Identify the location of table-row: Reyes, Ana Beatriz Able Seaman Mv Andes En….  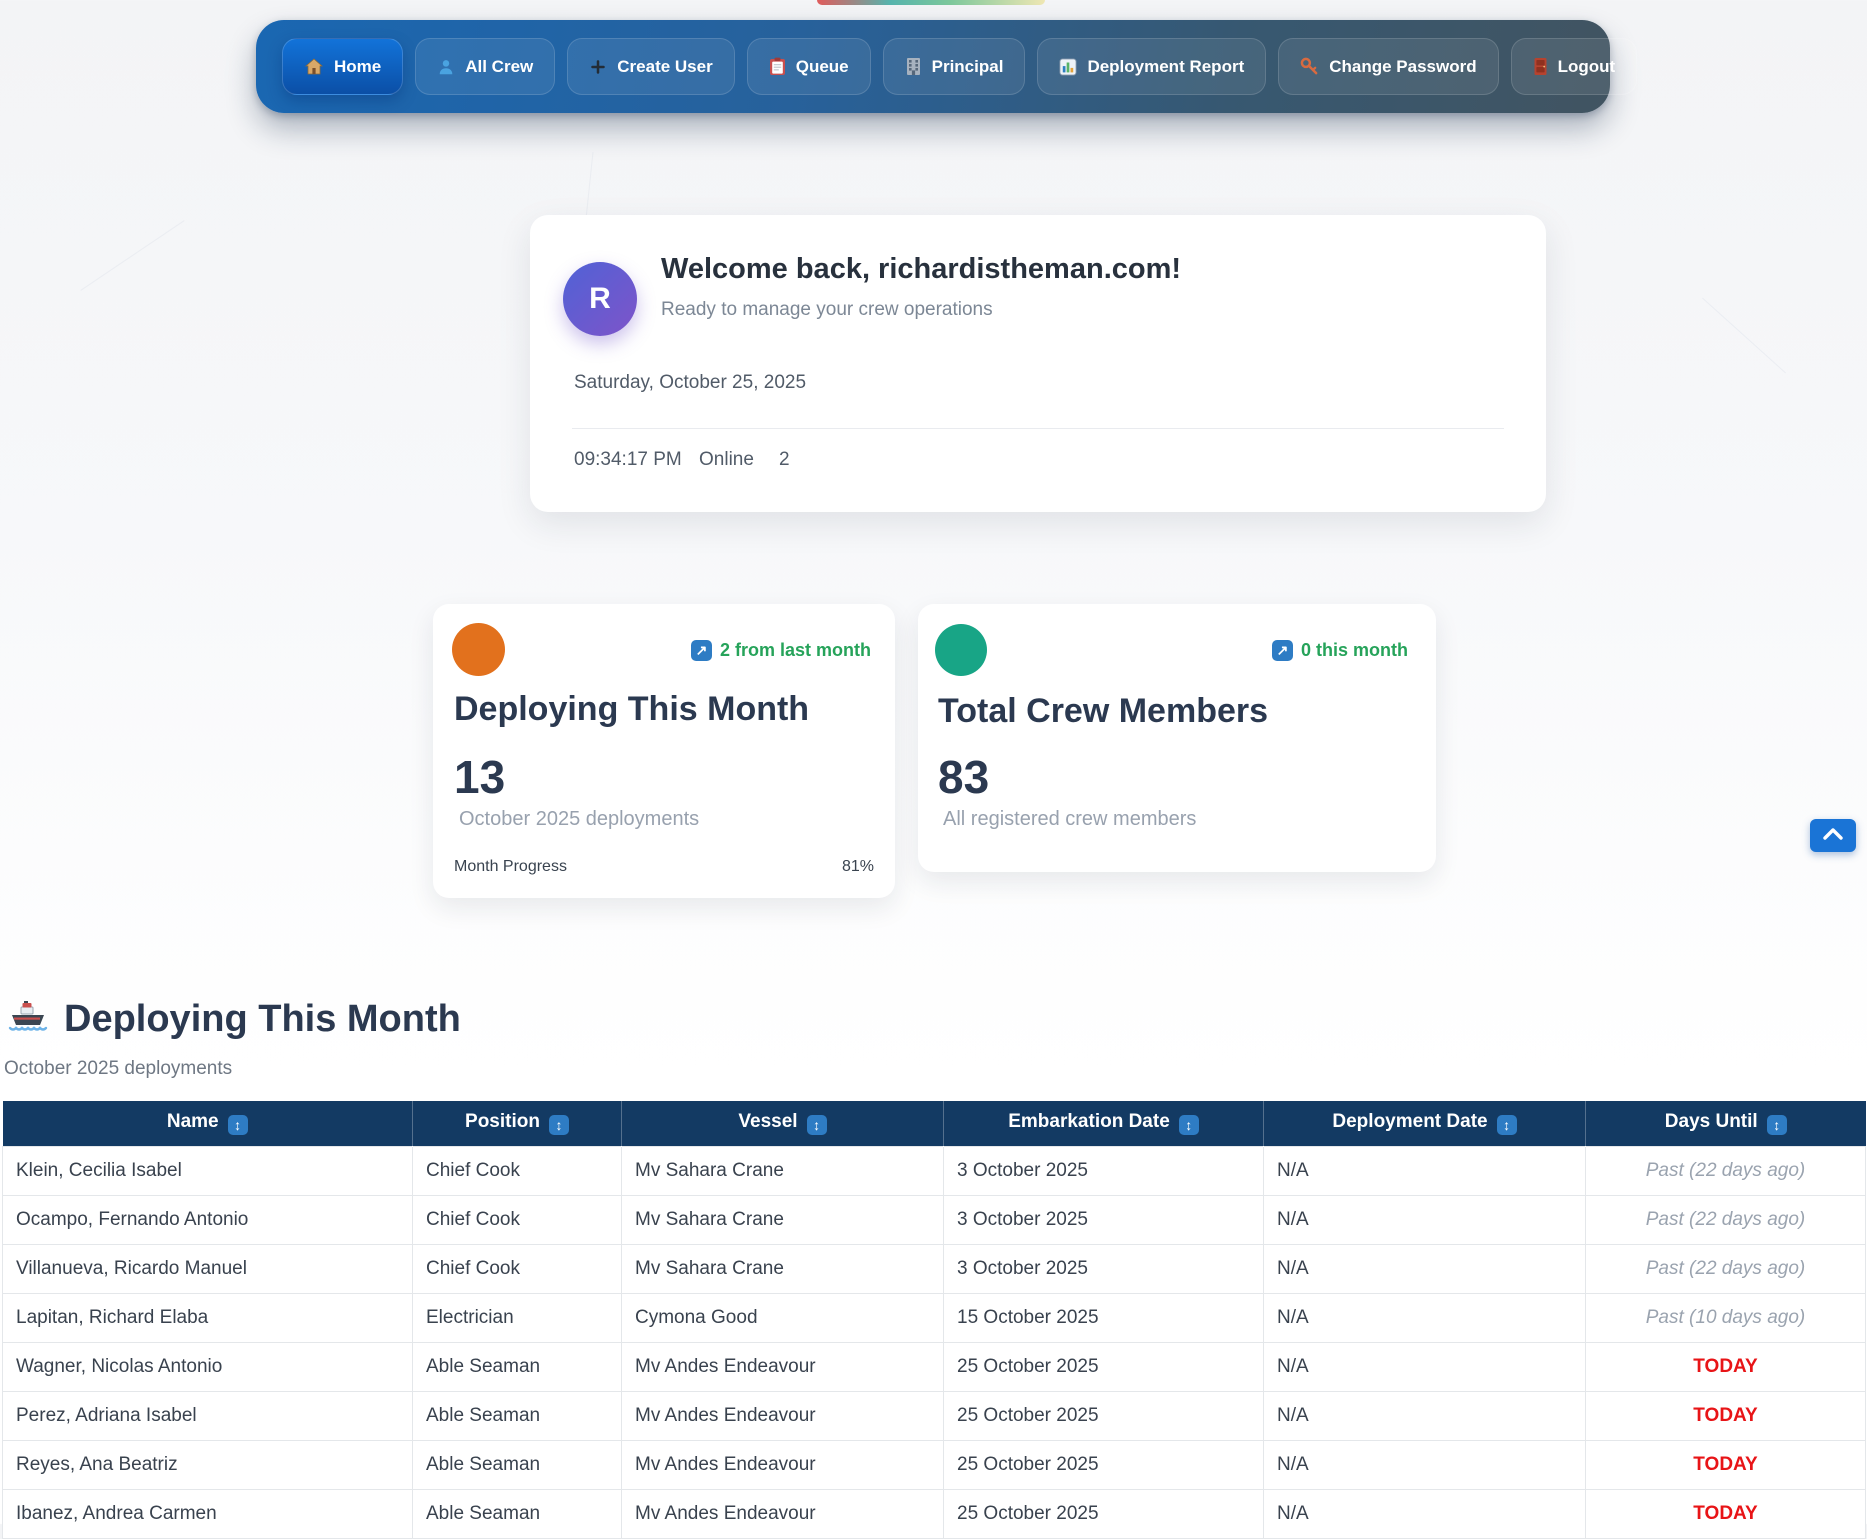
(934, 1464).